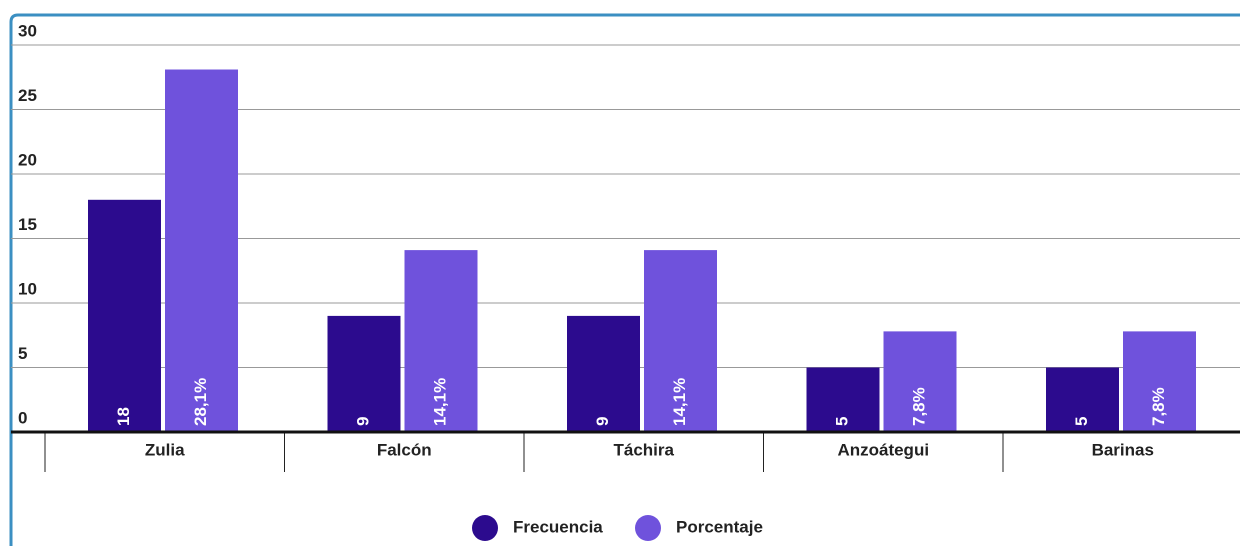 This screenshot has height=546, width=1240. I want to click on x-tick-label: Táchira, so click(644, 449).